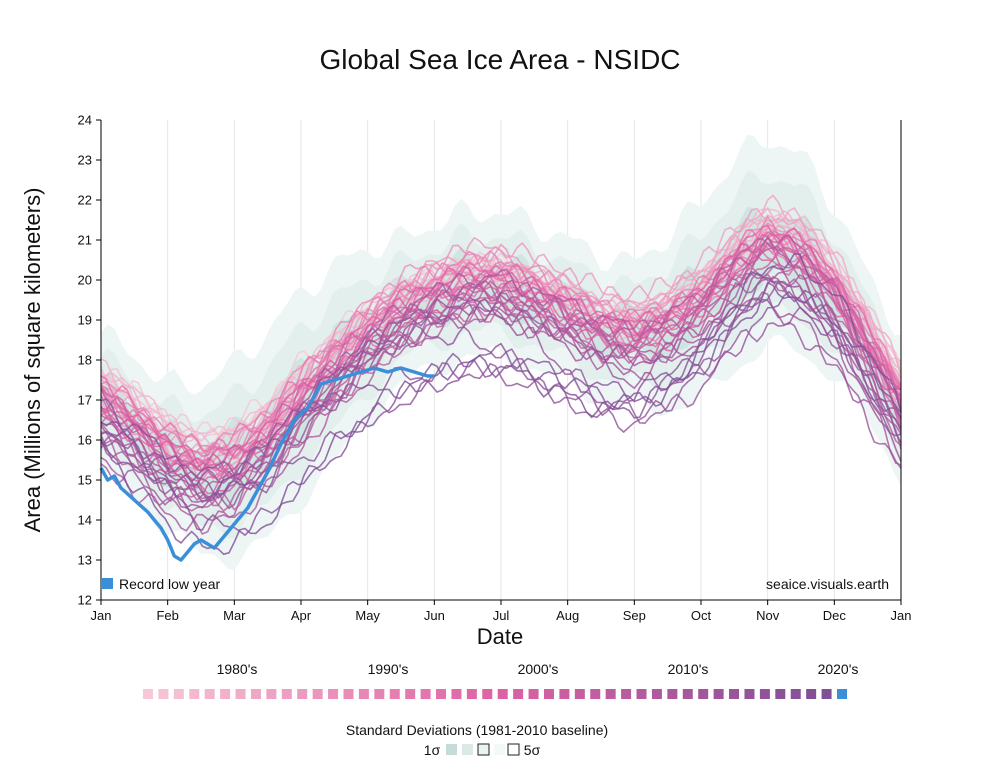  I want to click on y-tick-label: 24, so click(85, 120).